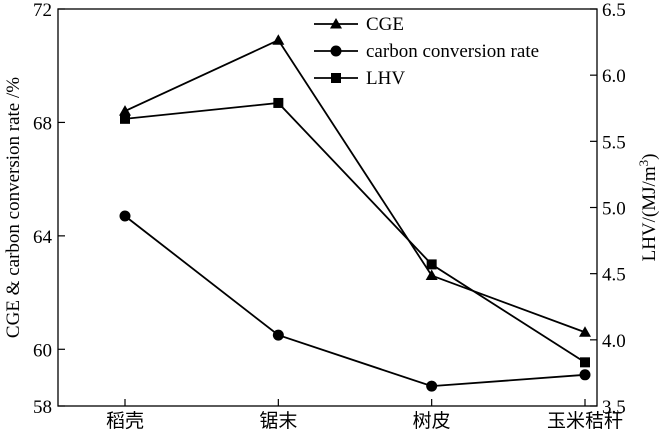  What do you see at coordinates (385, 24) in the screenshot?
I see `legend-label: CGE` at bounding box center [385, 24].